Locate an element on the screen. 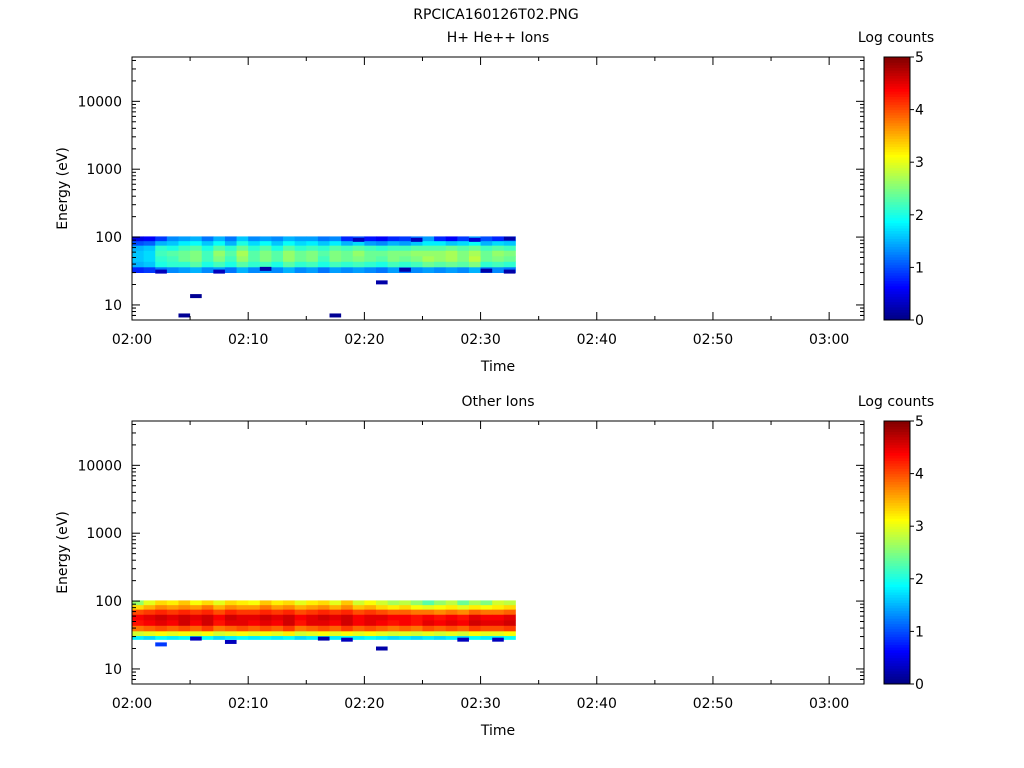  colorbar-label: Log counts is located at coordinates (896, 38).